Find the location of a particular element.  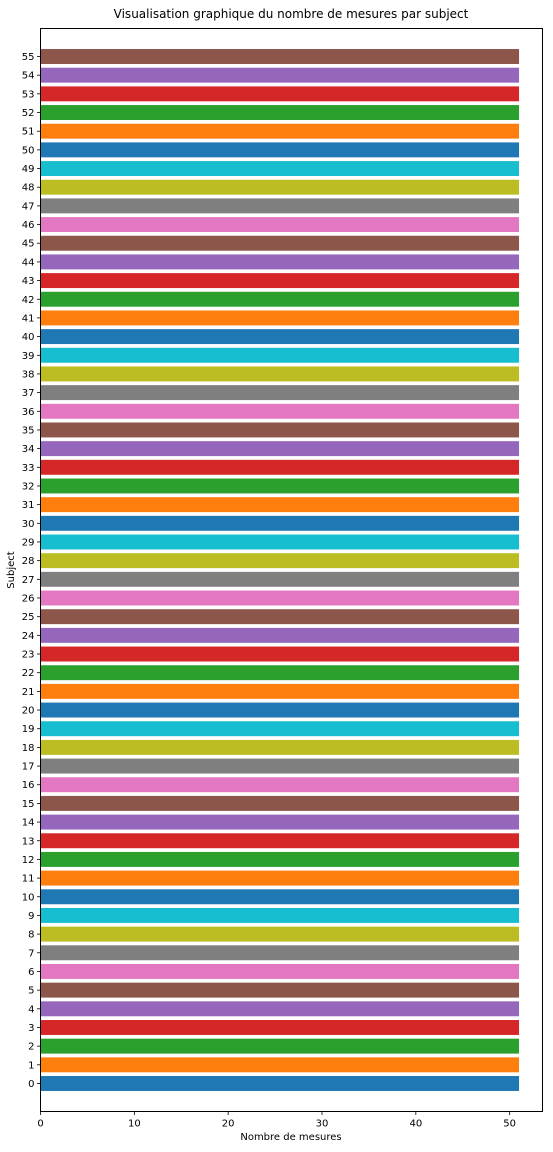

y-tick-label: 36 is located at coordinates (28, 412).